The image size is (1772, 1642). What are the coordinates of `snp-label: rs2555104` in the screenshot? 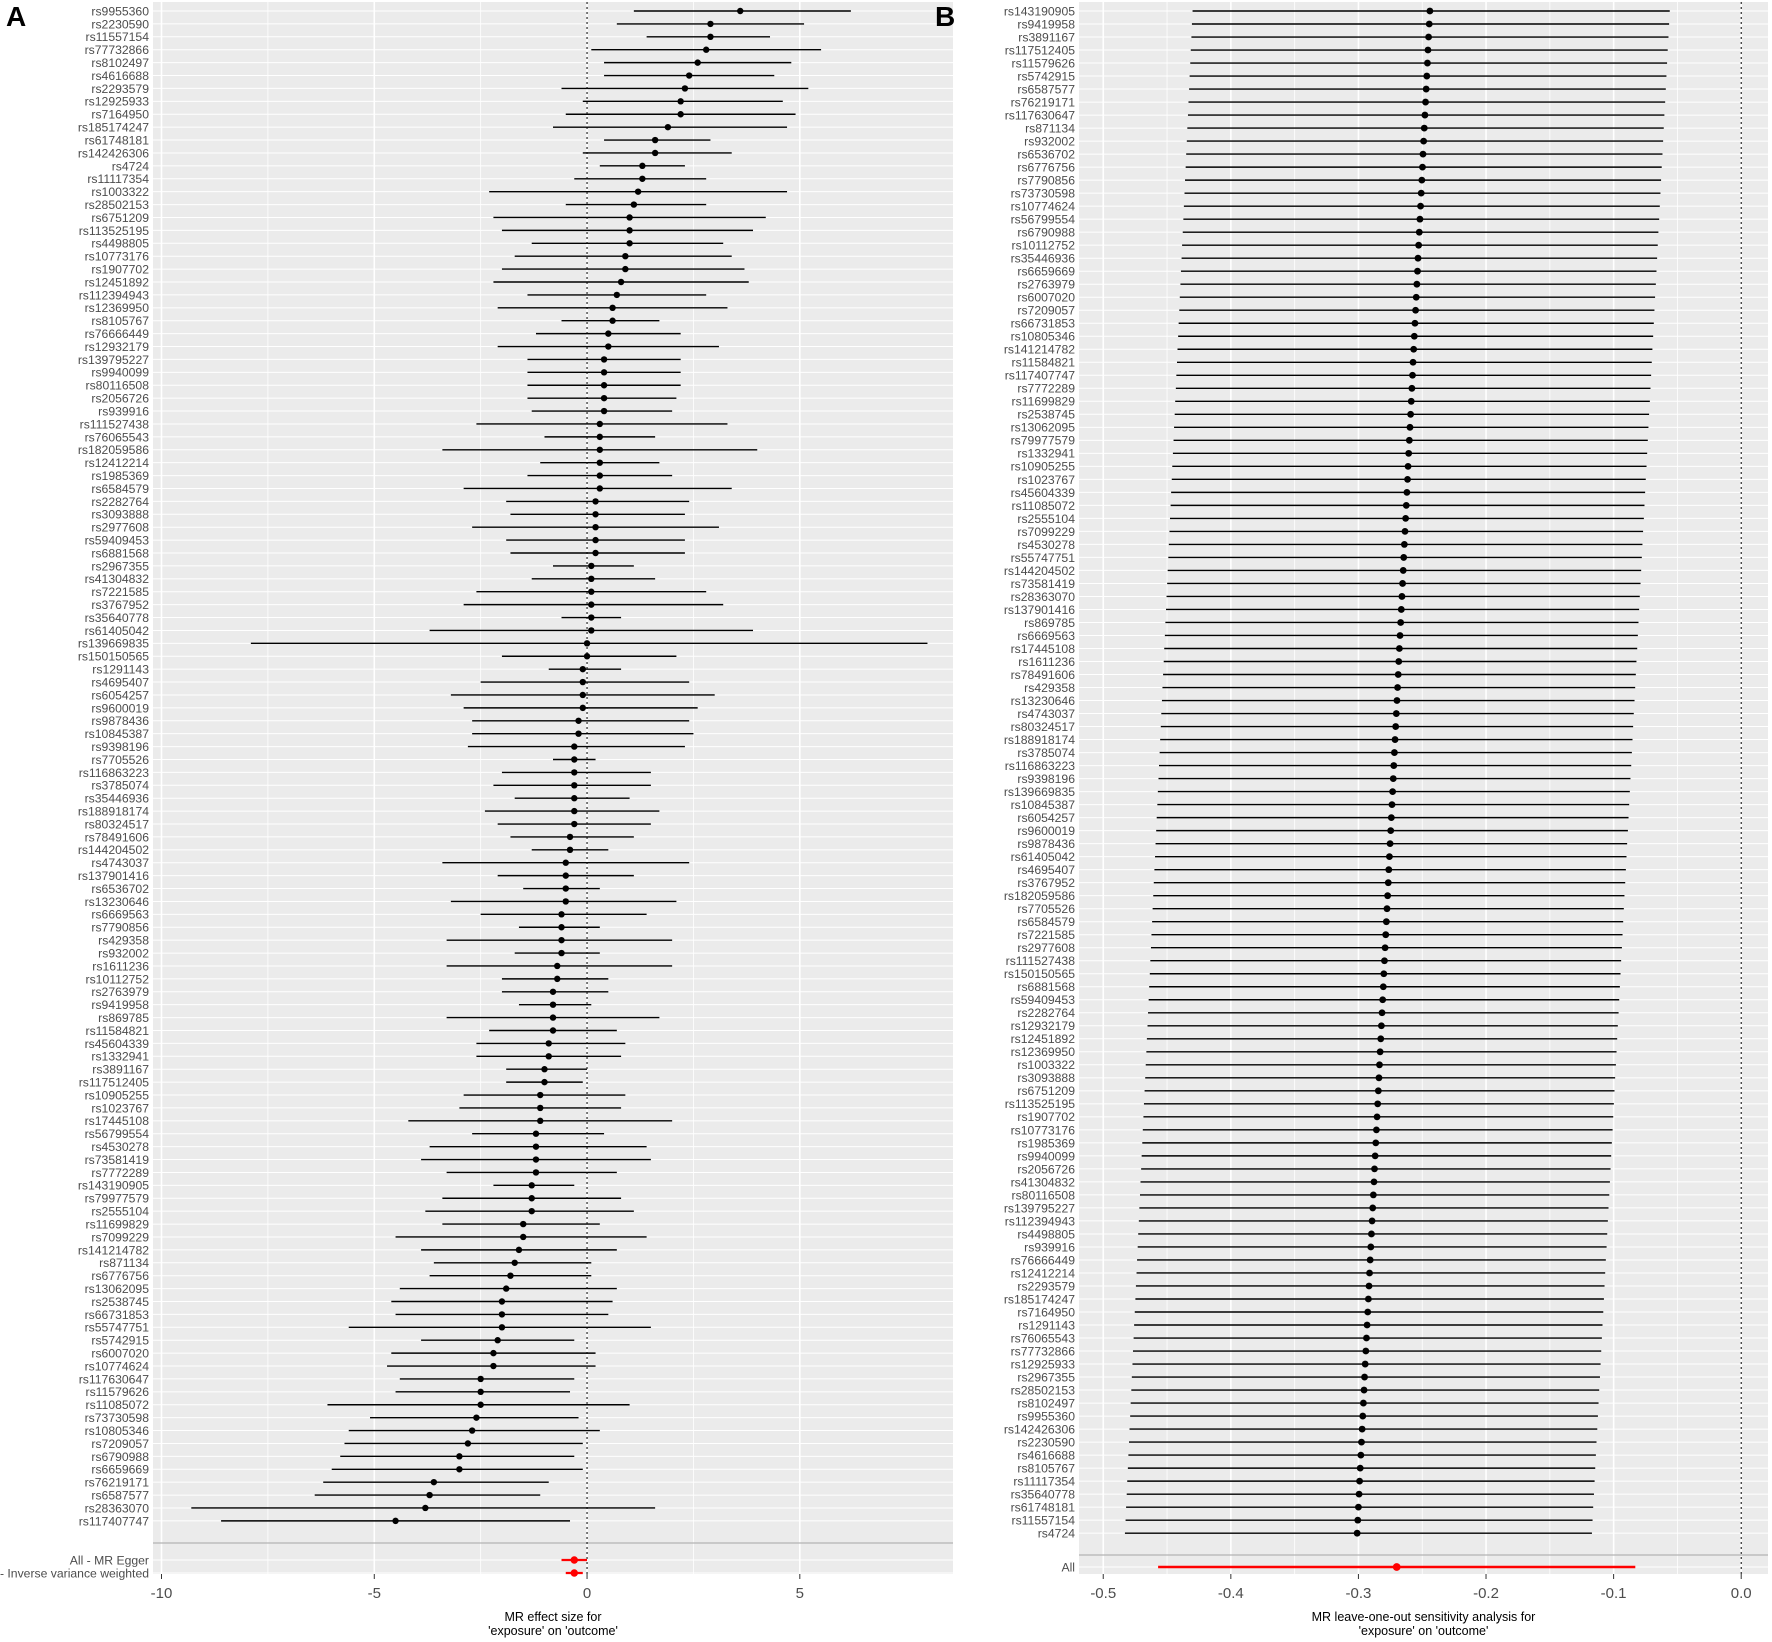 It's located at (120, 1212).